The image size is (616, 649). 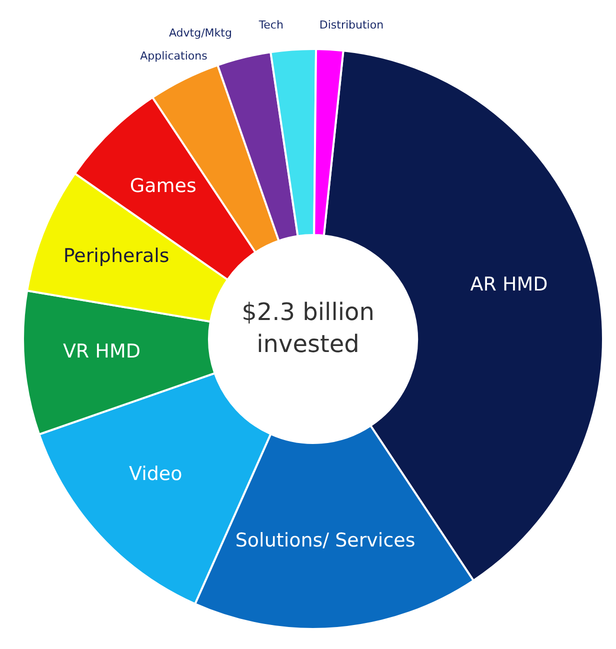 I want to click on slice-label: AR HMD, so click(x=509, y=285).